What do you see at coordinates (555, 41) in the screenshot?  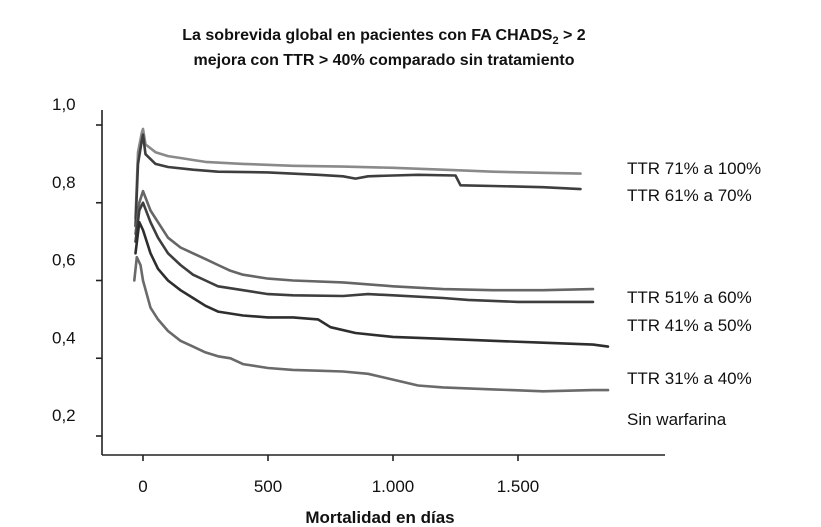 I see `chart-title-subscript: 2` at bounding box center [555, 41].